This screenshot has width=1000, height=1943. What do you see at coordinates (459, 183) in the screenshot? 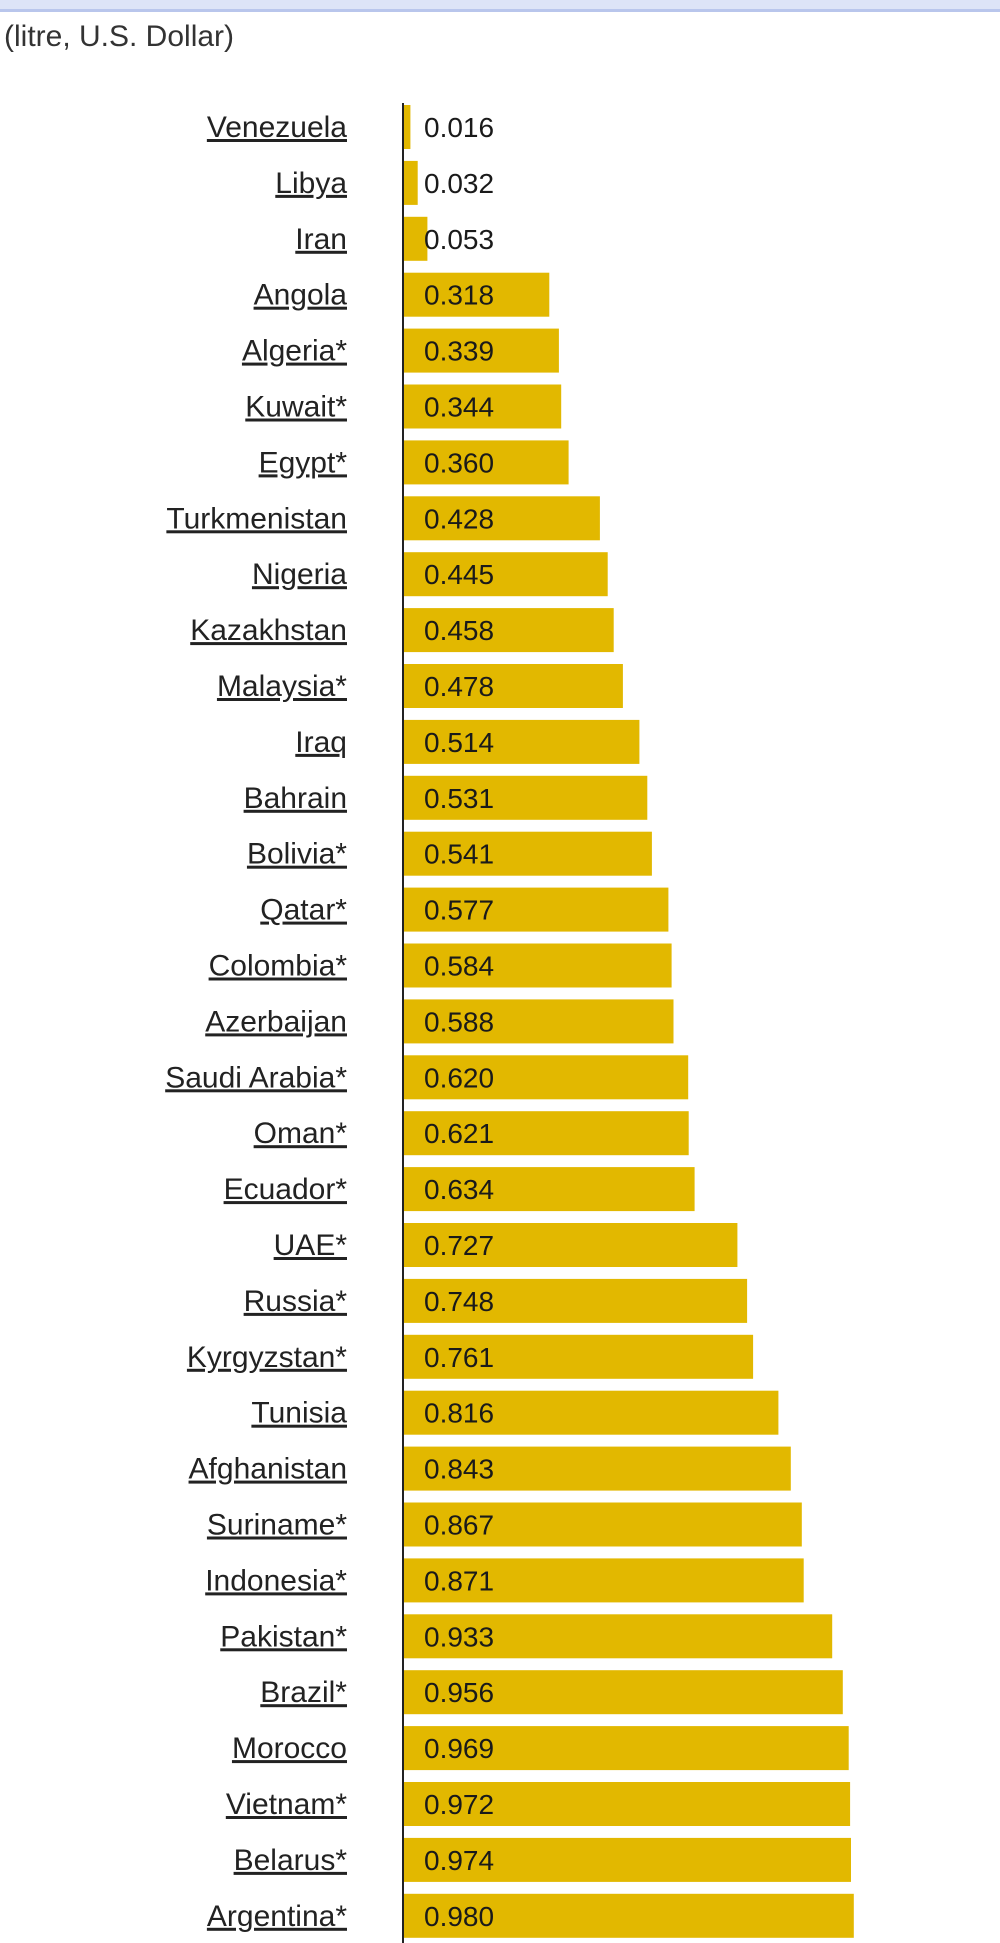
I see `value-label-1: 0.032` at bounding box center [459, 183].